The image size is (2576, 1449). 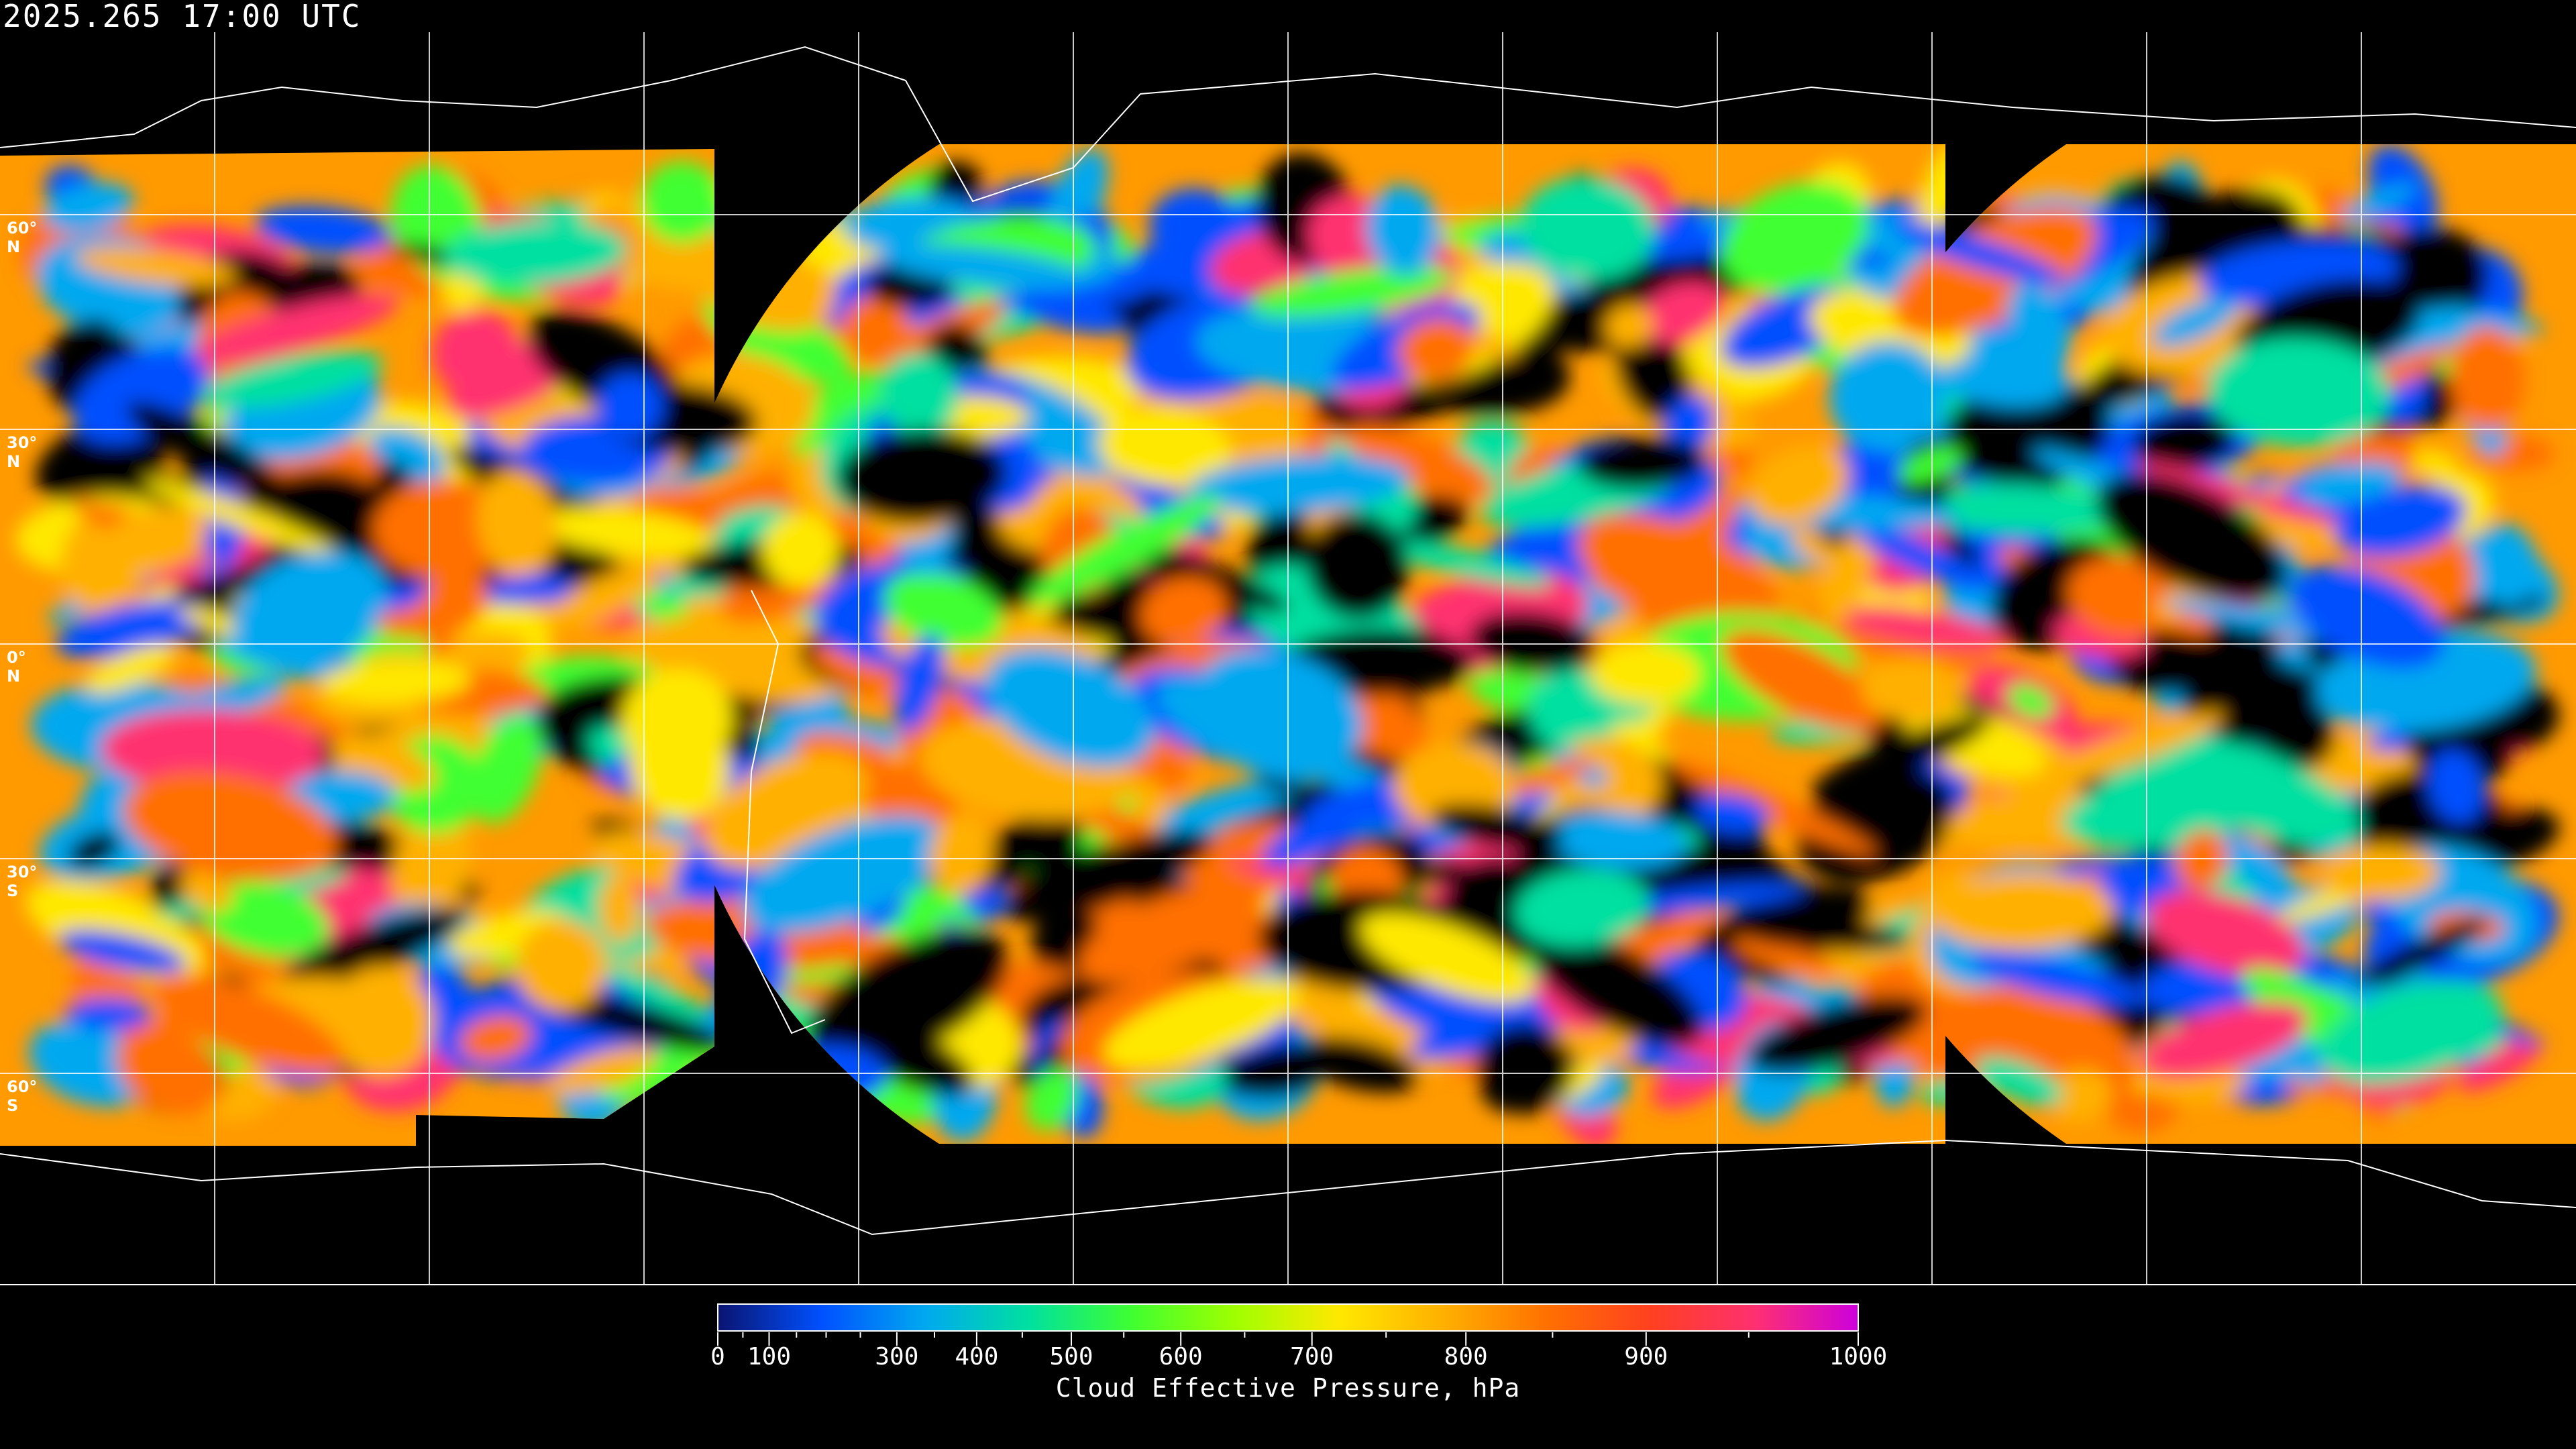 What do you see at coordinates (1071, 1357) in the screenshot?
I see `colorbar-tick-label: 500` at bounding box center [1071, 1357].